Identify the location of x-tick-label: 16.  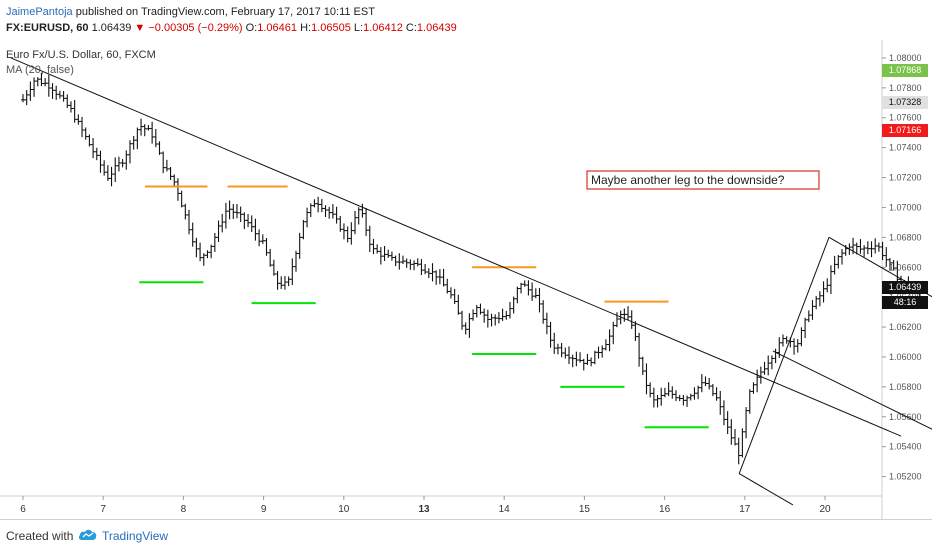
(665, 509).